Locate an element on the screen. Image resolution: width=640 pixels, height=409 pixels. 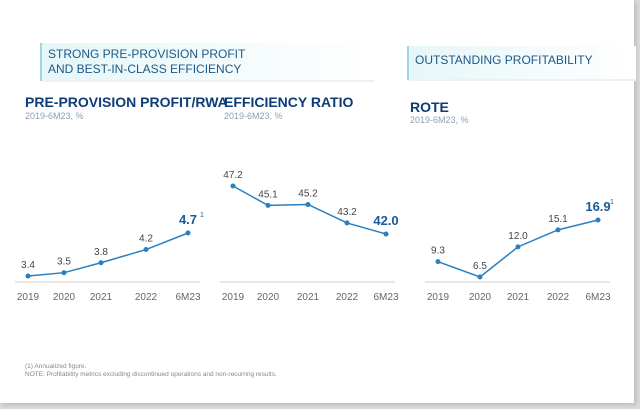
data-label: 4.7 is located at coordinates (188, 219).